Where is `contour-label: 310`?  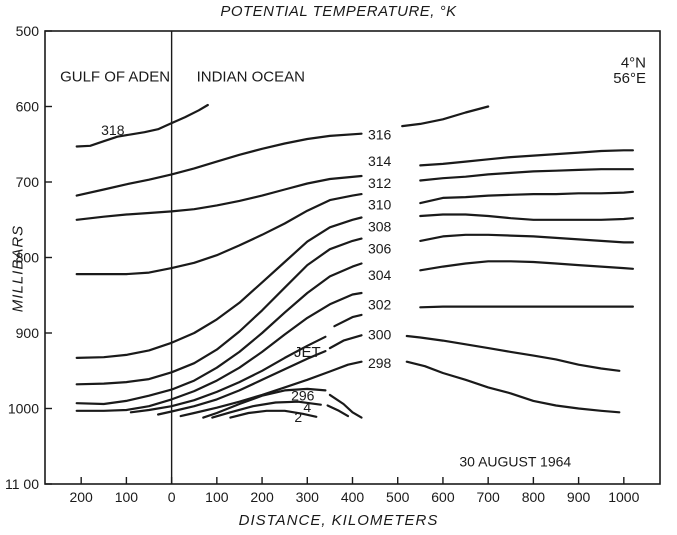 contour-label: 310 is located at coordinates (380, 205).